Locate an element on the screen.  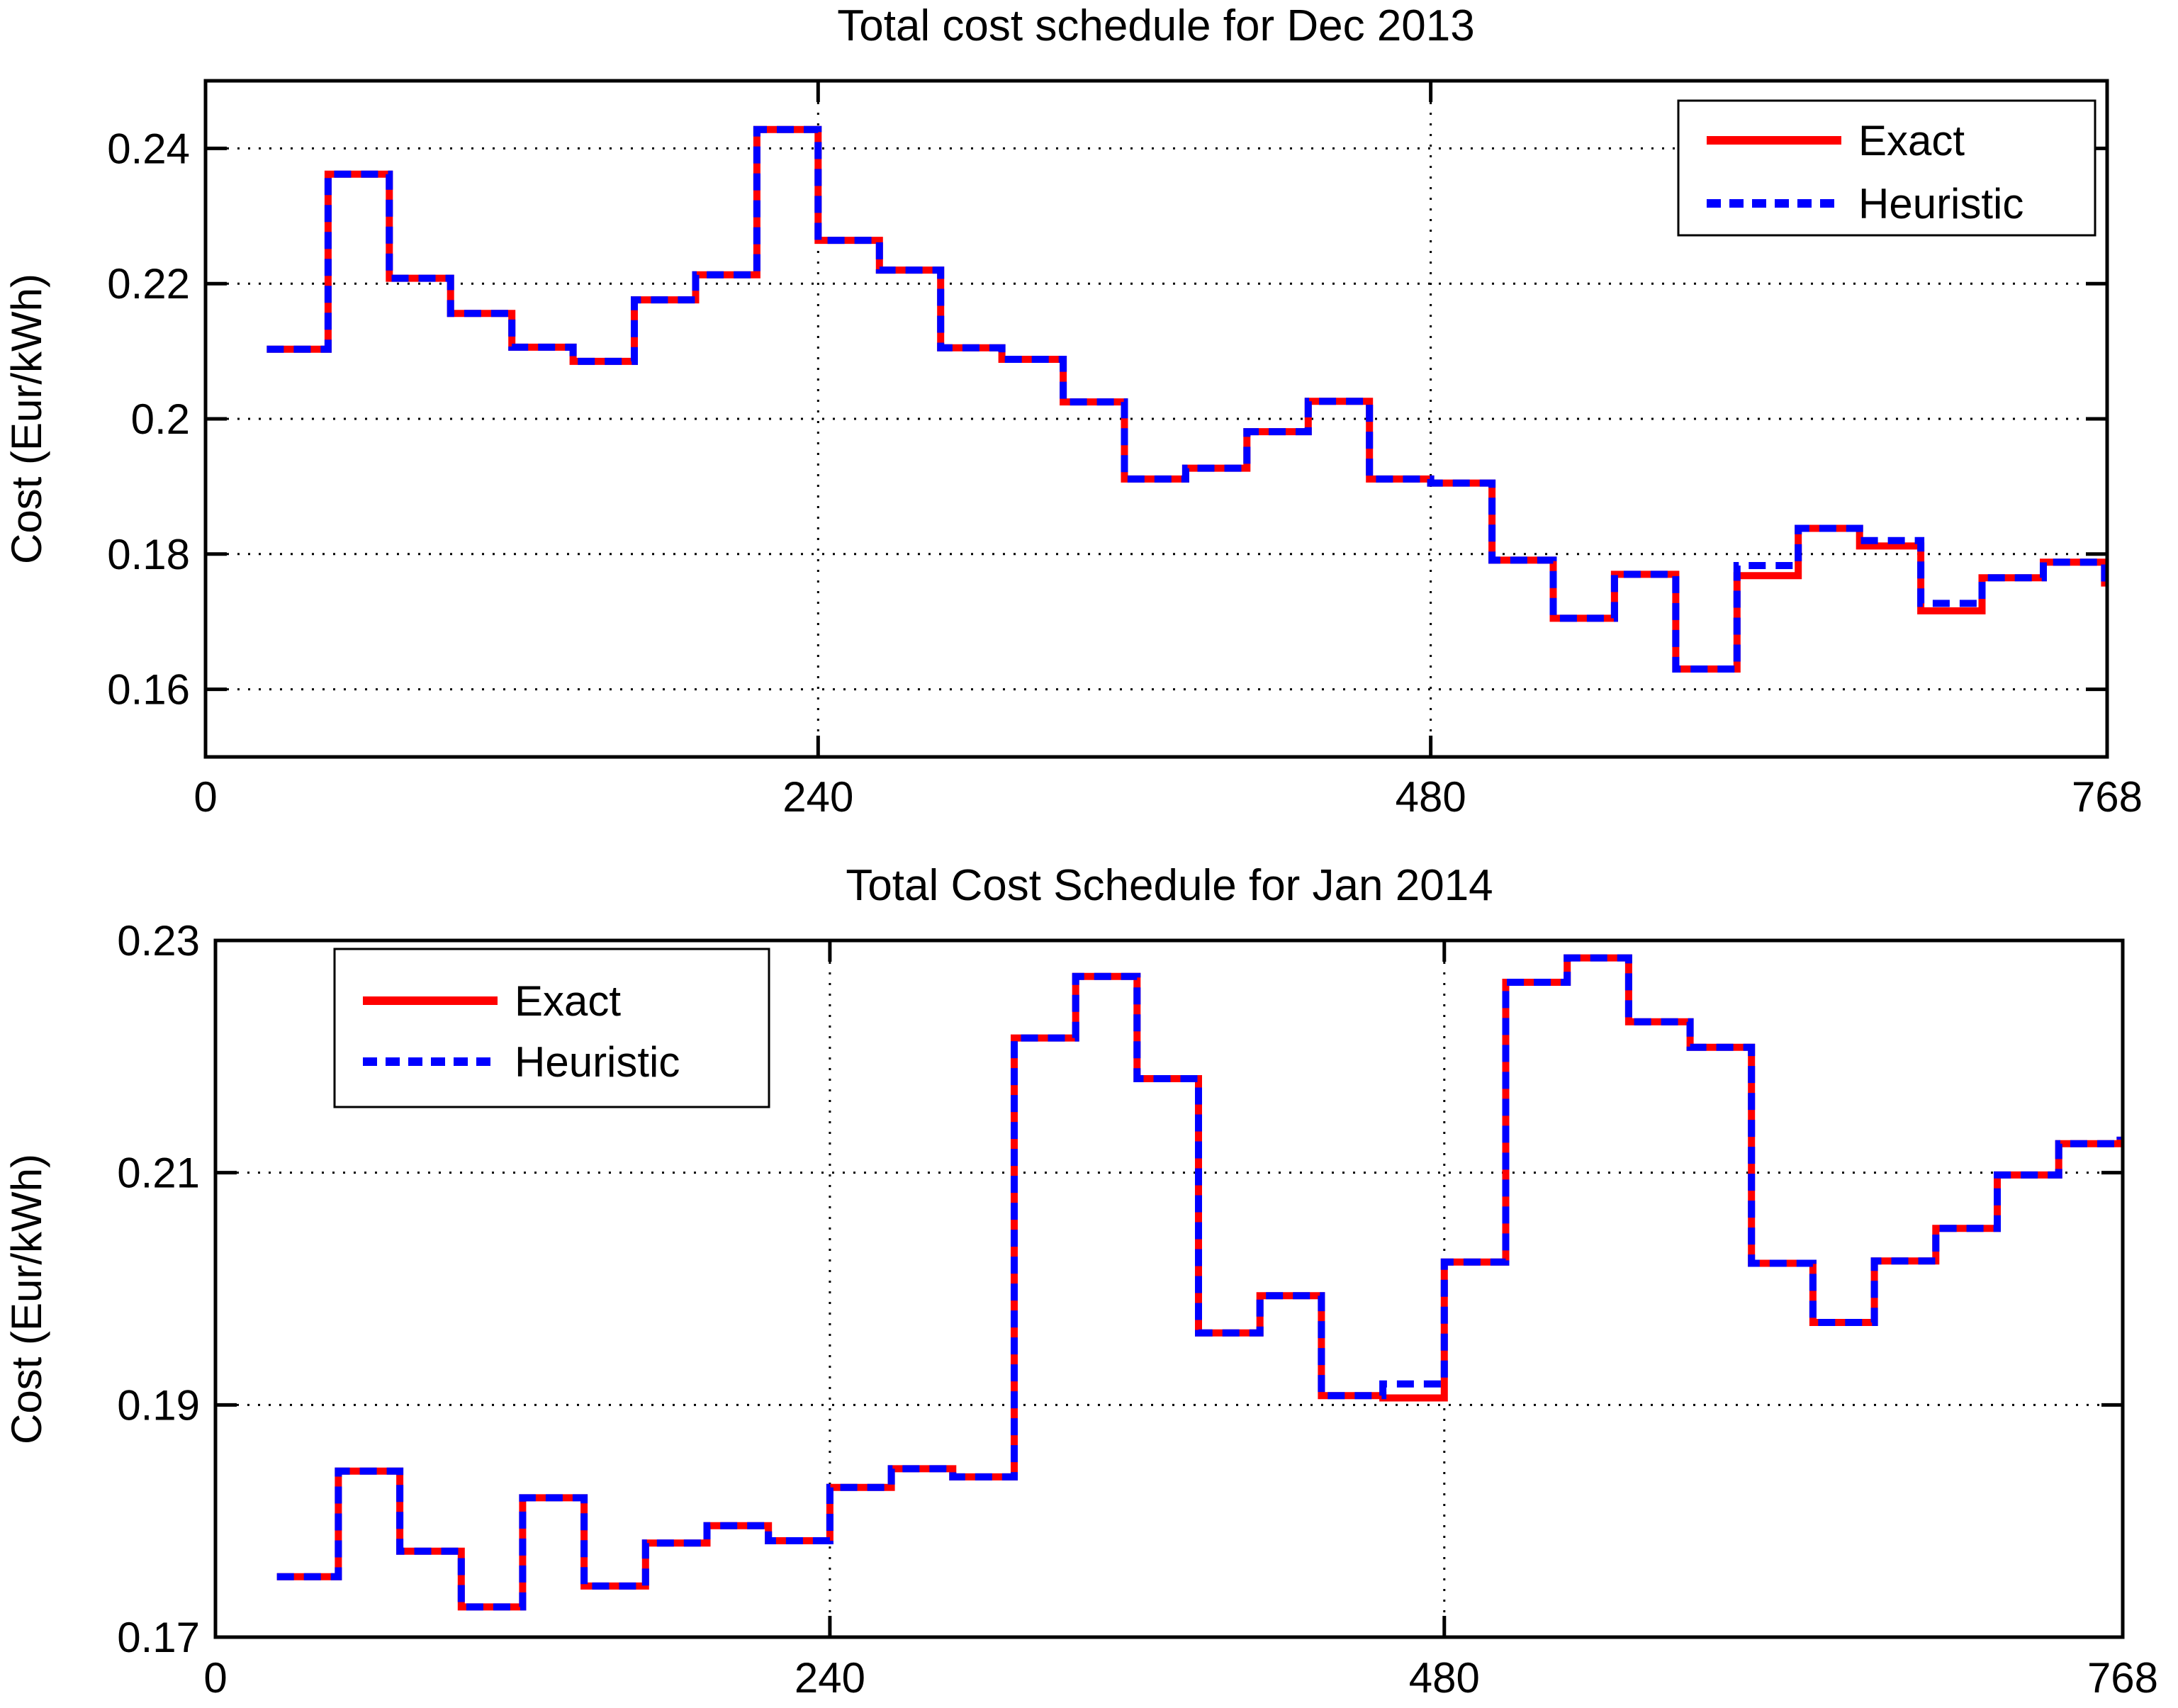
chart-title: Total Cost Schedule for Jan 2014 is located at coordinates (1169, 885).